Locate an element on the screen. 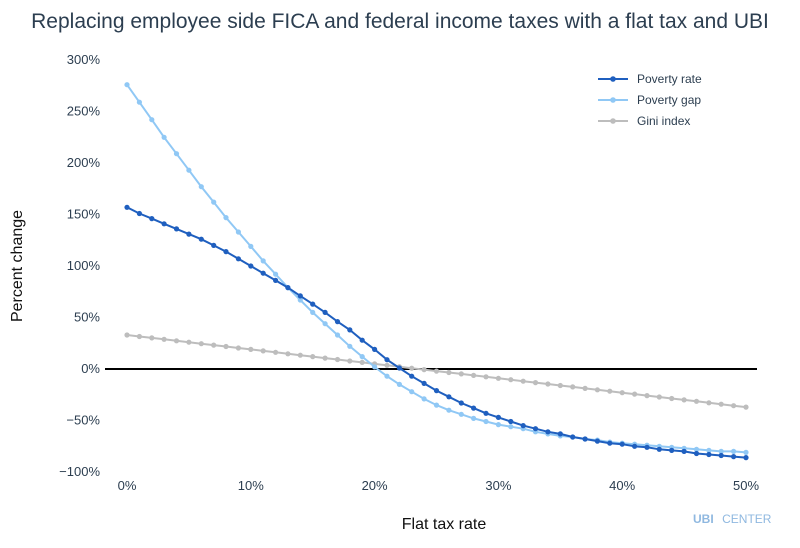  y-tick-label: −50% is located at coordinates (83, 420).